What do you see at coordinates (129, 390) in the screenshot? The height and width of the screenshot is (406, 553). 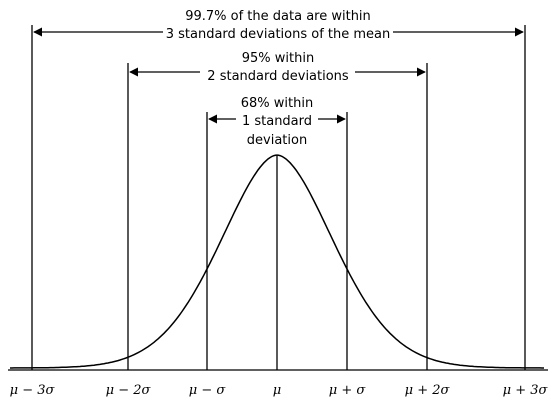 I see `x-label: μ − 2σ` at bounding box center [129, 390].